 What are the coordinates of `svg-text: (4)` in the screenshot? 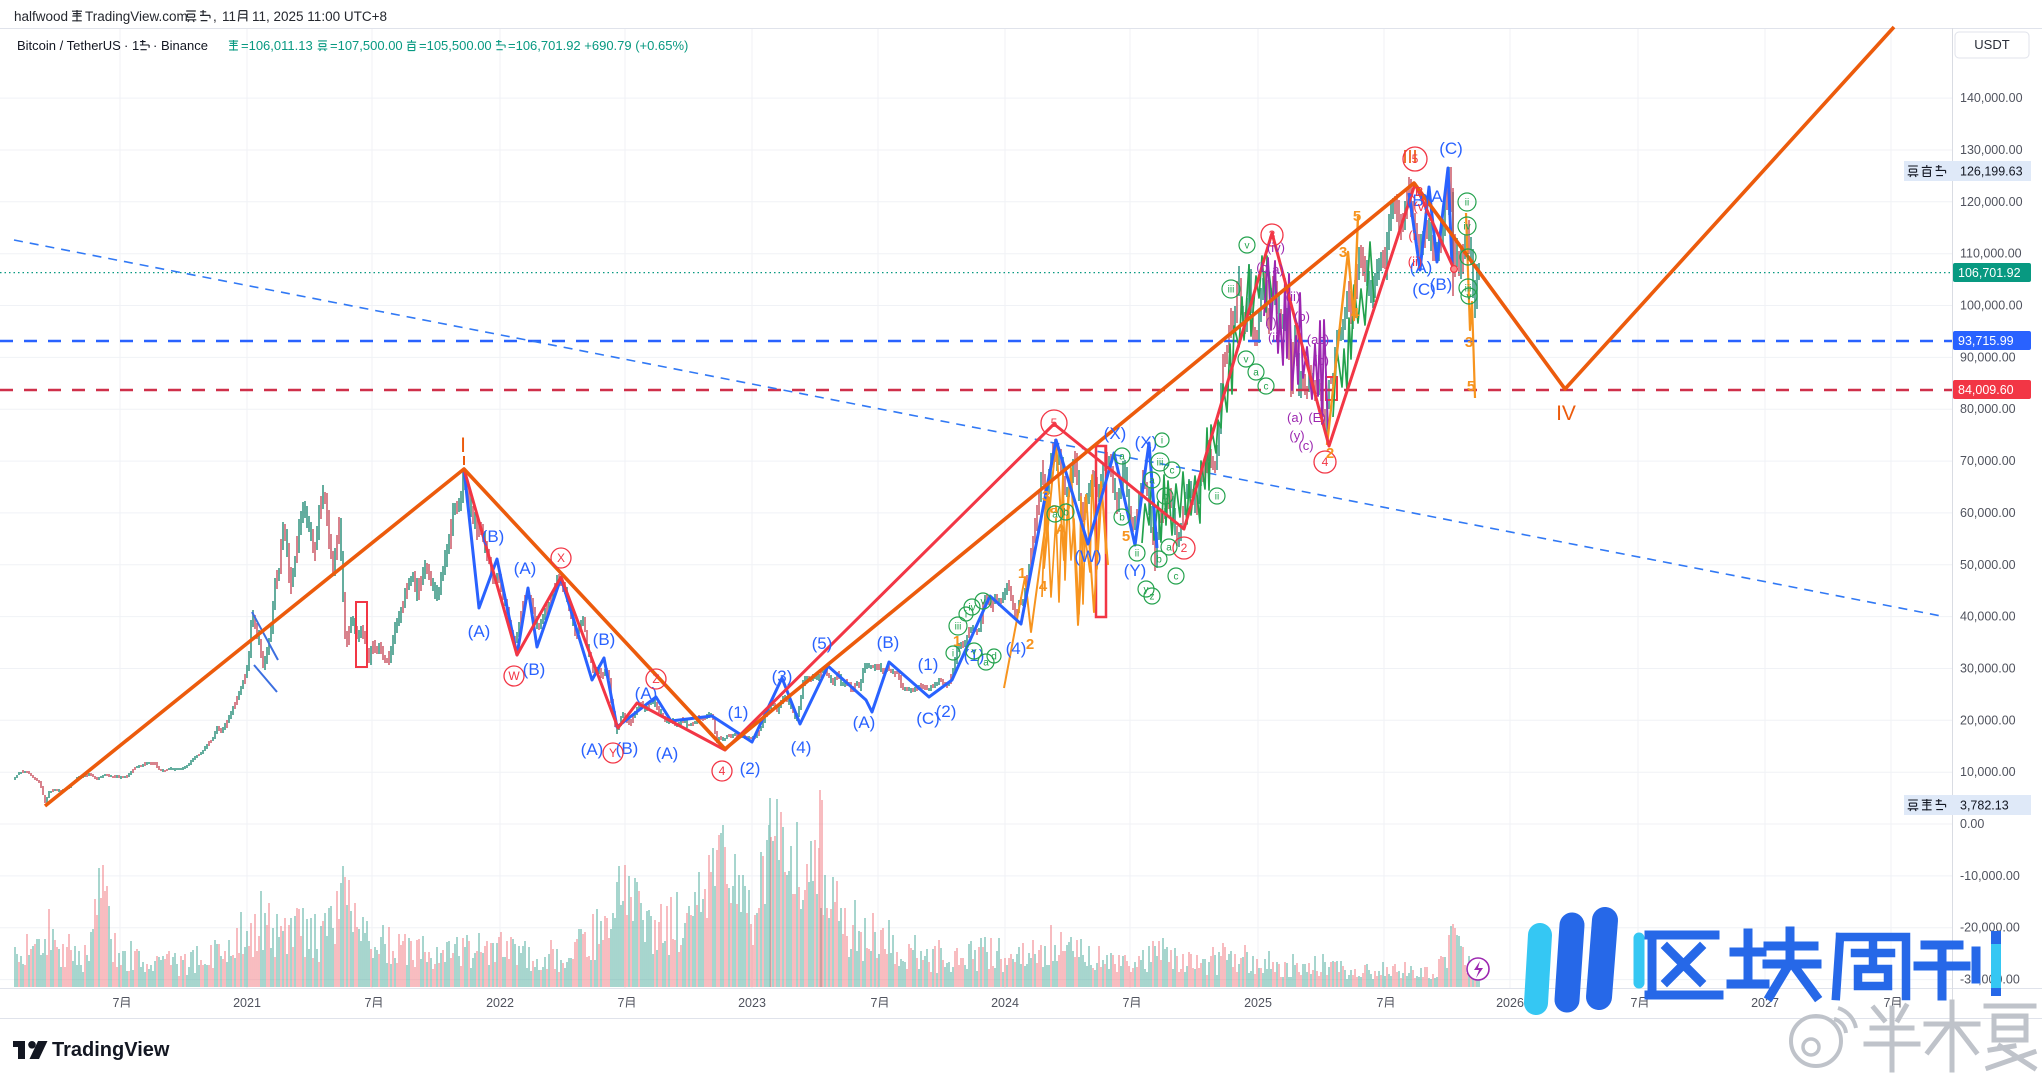 It's located at (801, 747).